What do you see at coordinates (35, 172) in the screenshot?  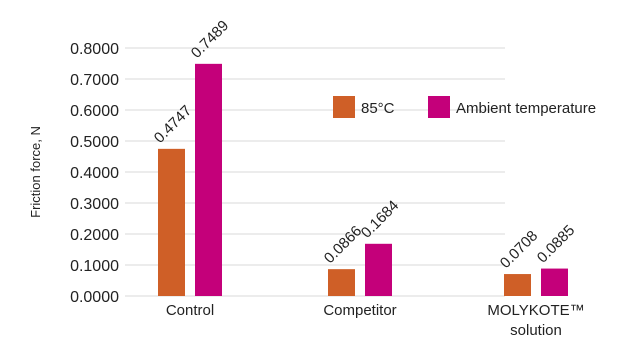 I see `y-axis-title: Friction force, N` at bounding box center [35, 172].